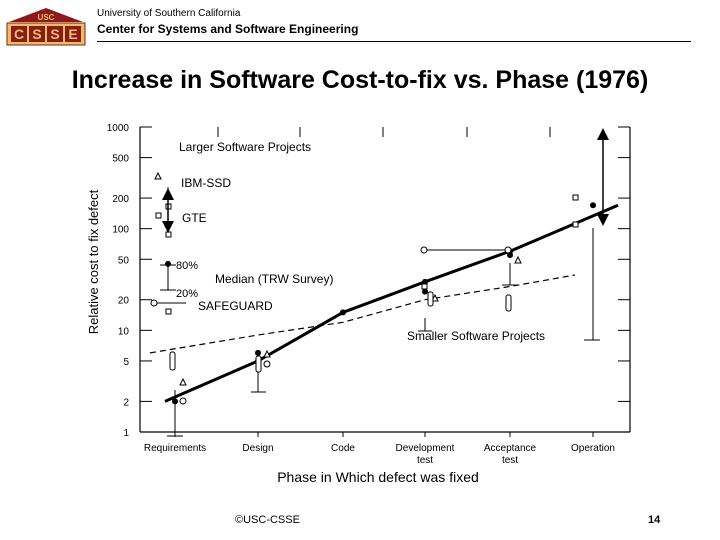 The width and height of the screenshot is (720, 540). What do you see at coordinates (126, 362) in the screenshot?
I see `y-tick-label: 5` at bounding box center [126, 362].